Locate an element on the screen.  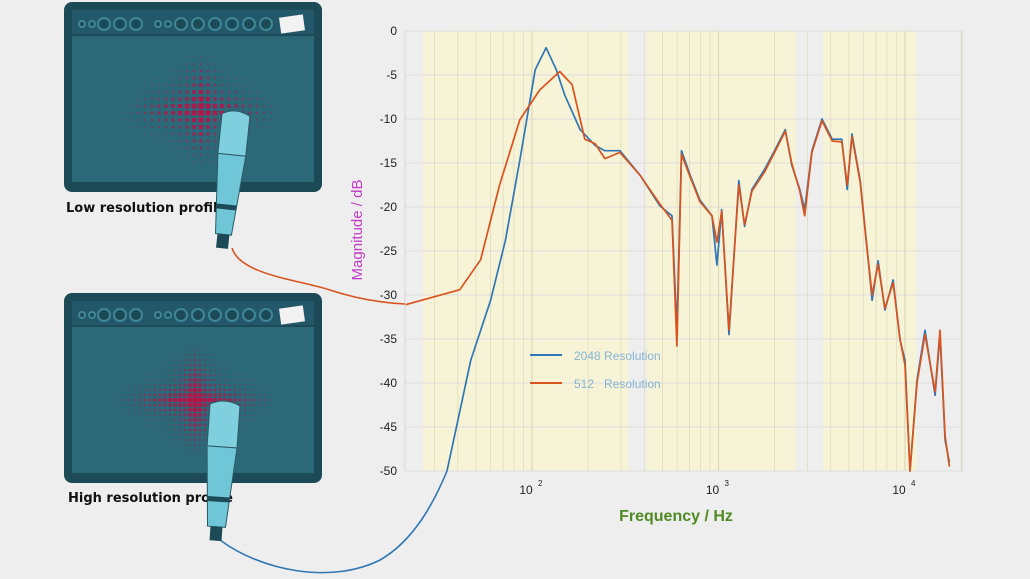
x-tick-labels: 10 2 10 3 10 4 is located at coordinates (717, 488).